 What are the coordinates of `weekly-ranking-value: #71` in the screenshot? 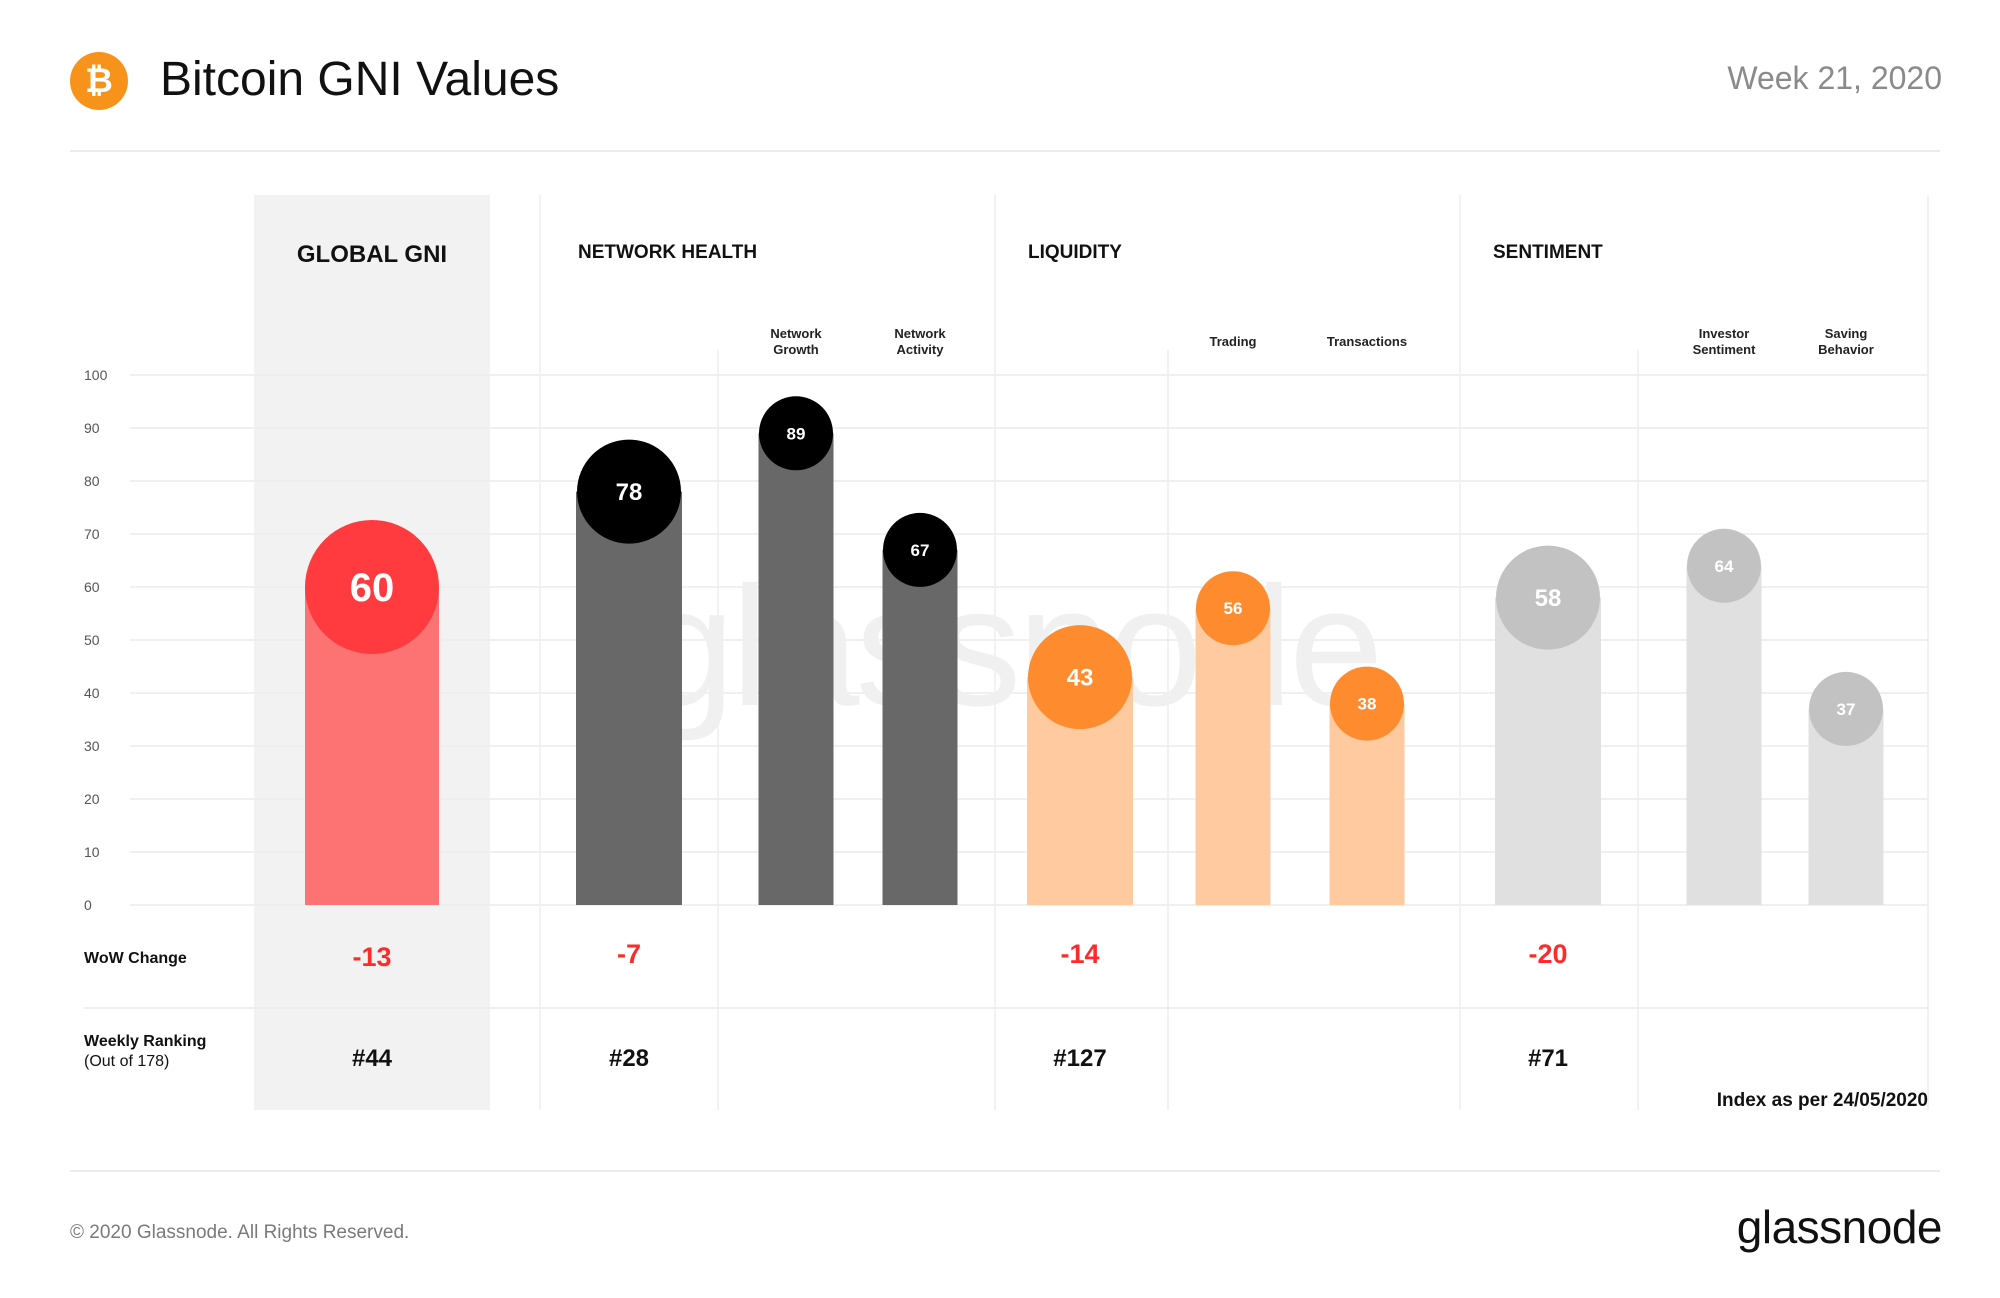 It's located at (1548, 1058).